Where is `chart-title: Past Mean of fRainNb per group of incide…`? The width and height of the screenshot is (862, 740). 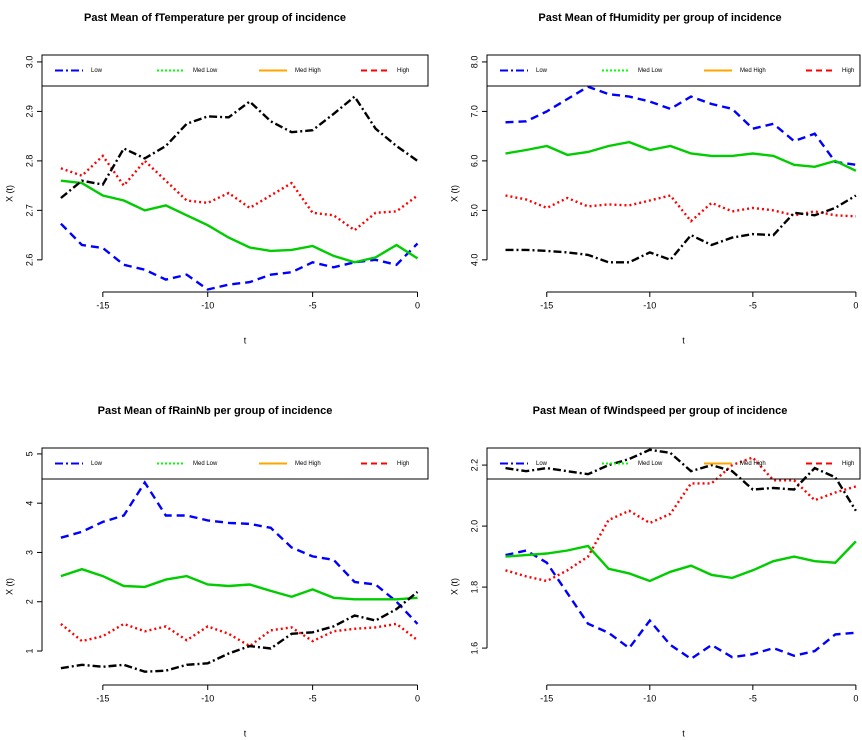
chart-title: Past Mean of fRainNb per group of incide… is located at coordinates (215, 411).